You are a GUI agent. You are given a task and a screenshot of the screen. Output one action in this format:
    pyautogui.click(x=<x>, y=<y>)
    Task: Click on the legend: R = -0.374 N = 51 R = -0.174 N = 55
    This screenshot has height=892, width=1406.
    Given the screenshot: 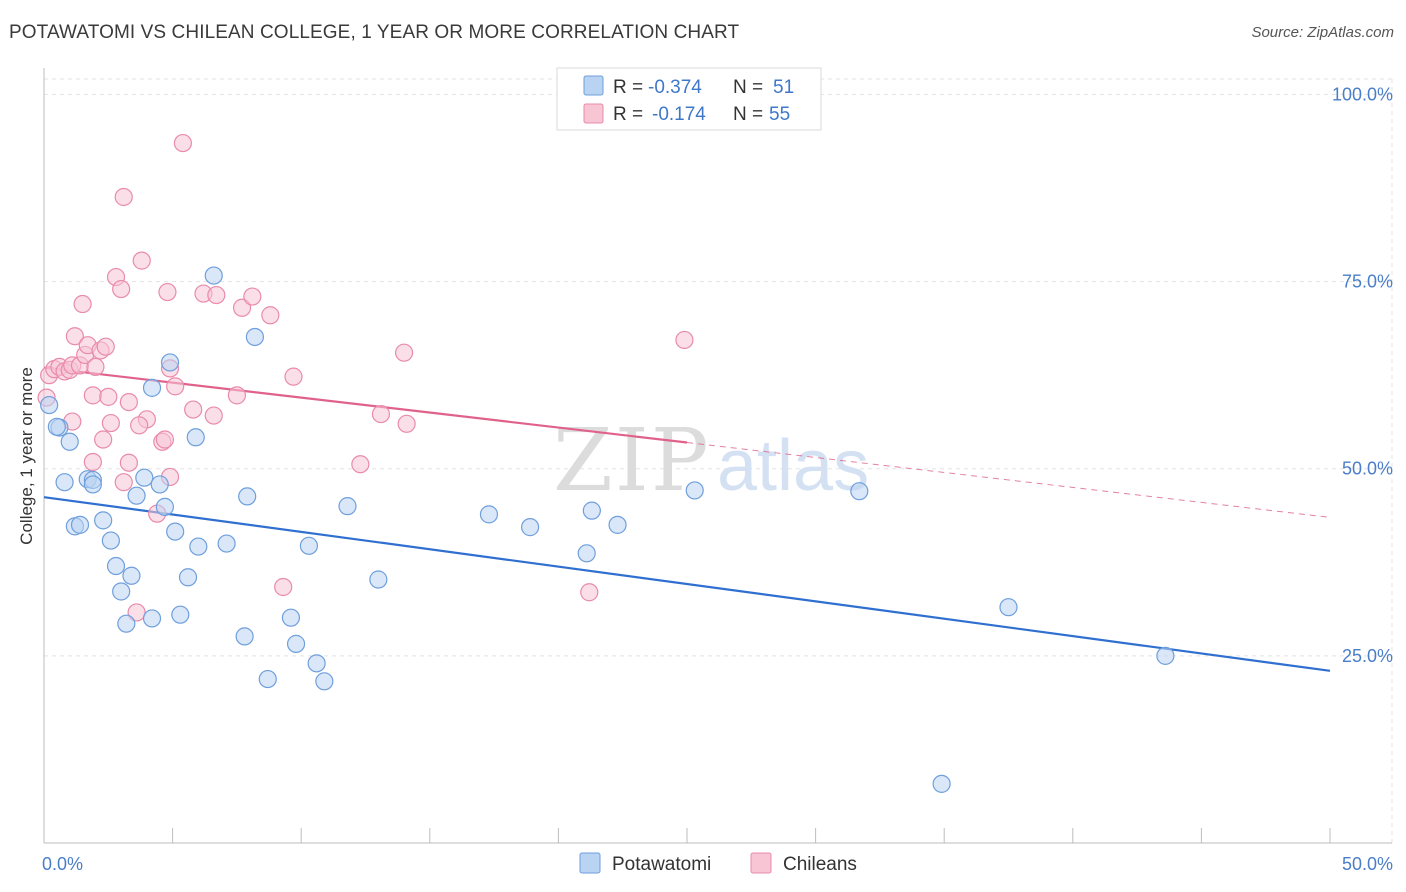 What is the action you would take?
    pyautogui.click(x=689, y=99)
    